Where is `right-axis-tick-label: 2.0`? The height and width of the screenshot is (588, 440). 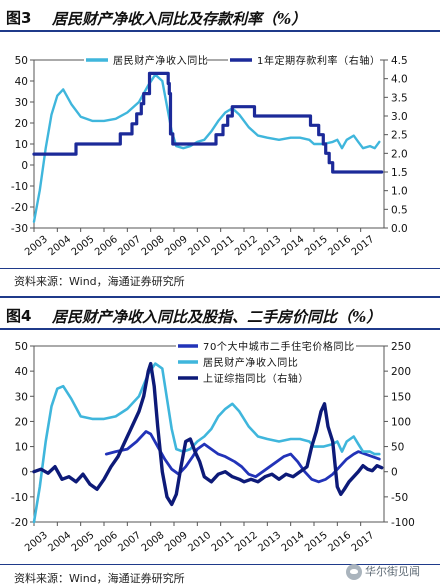
right-axis-tick-label: 2.0 is located at coordinates (399, 154).